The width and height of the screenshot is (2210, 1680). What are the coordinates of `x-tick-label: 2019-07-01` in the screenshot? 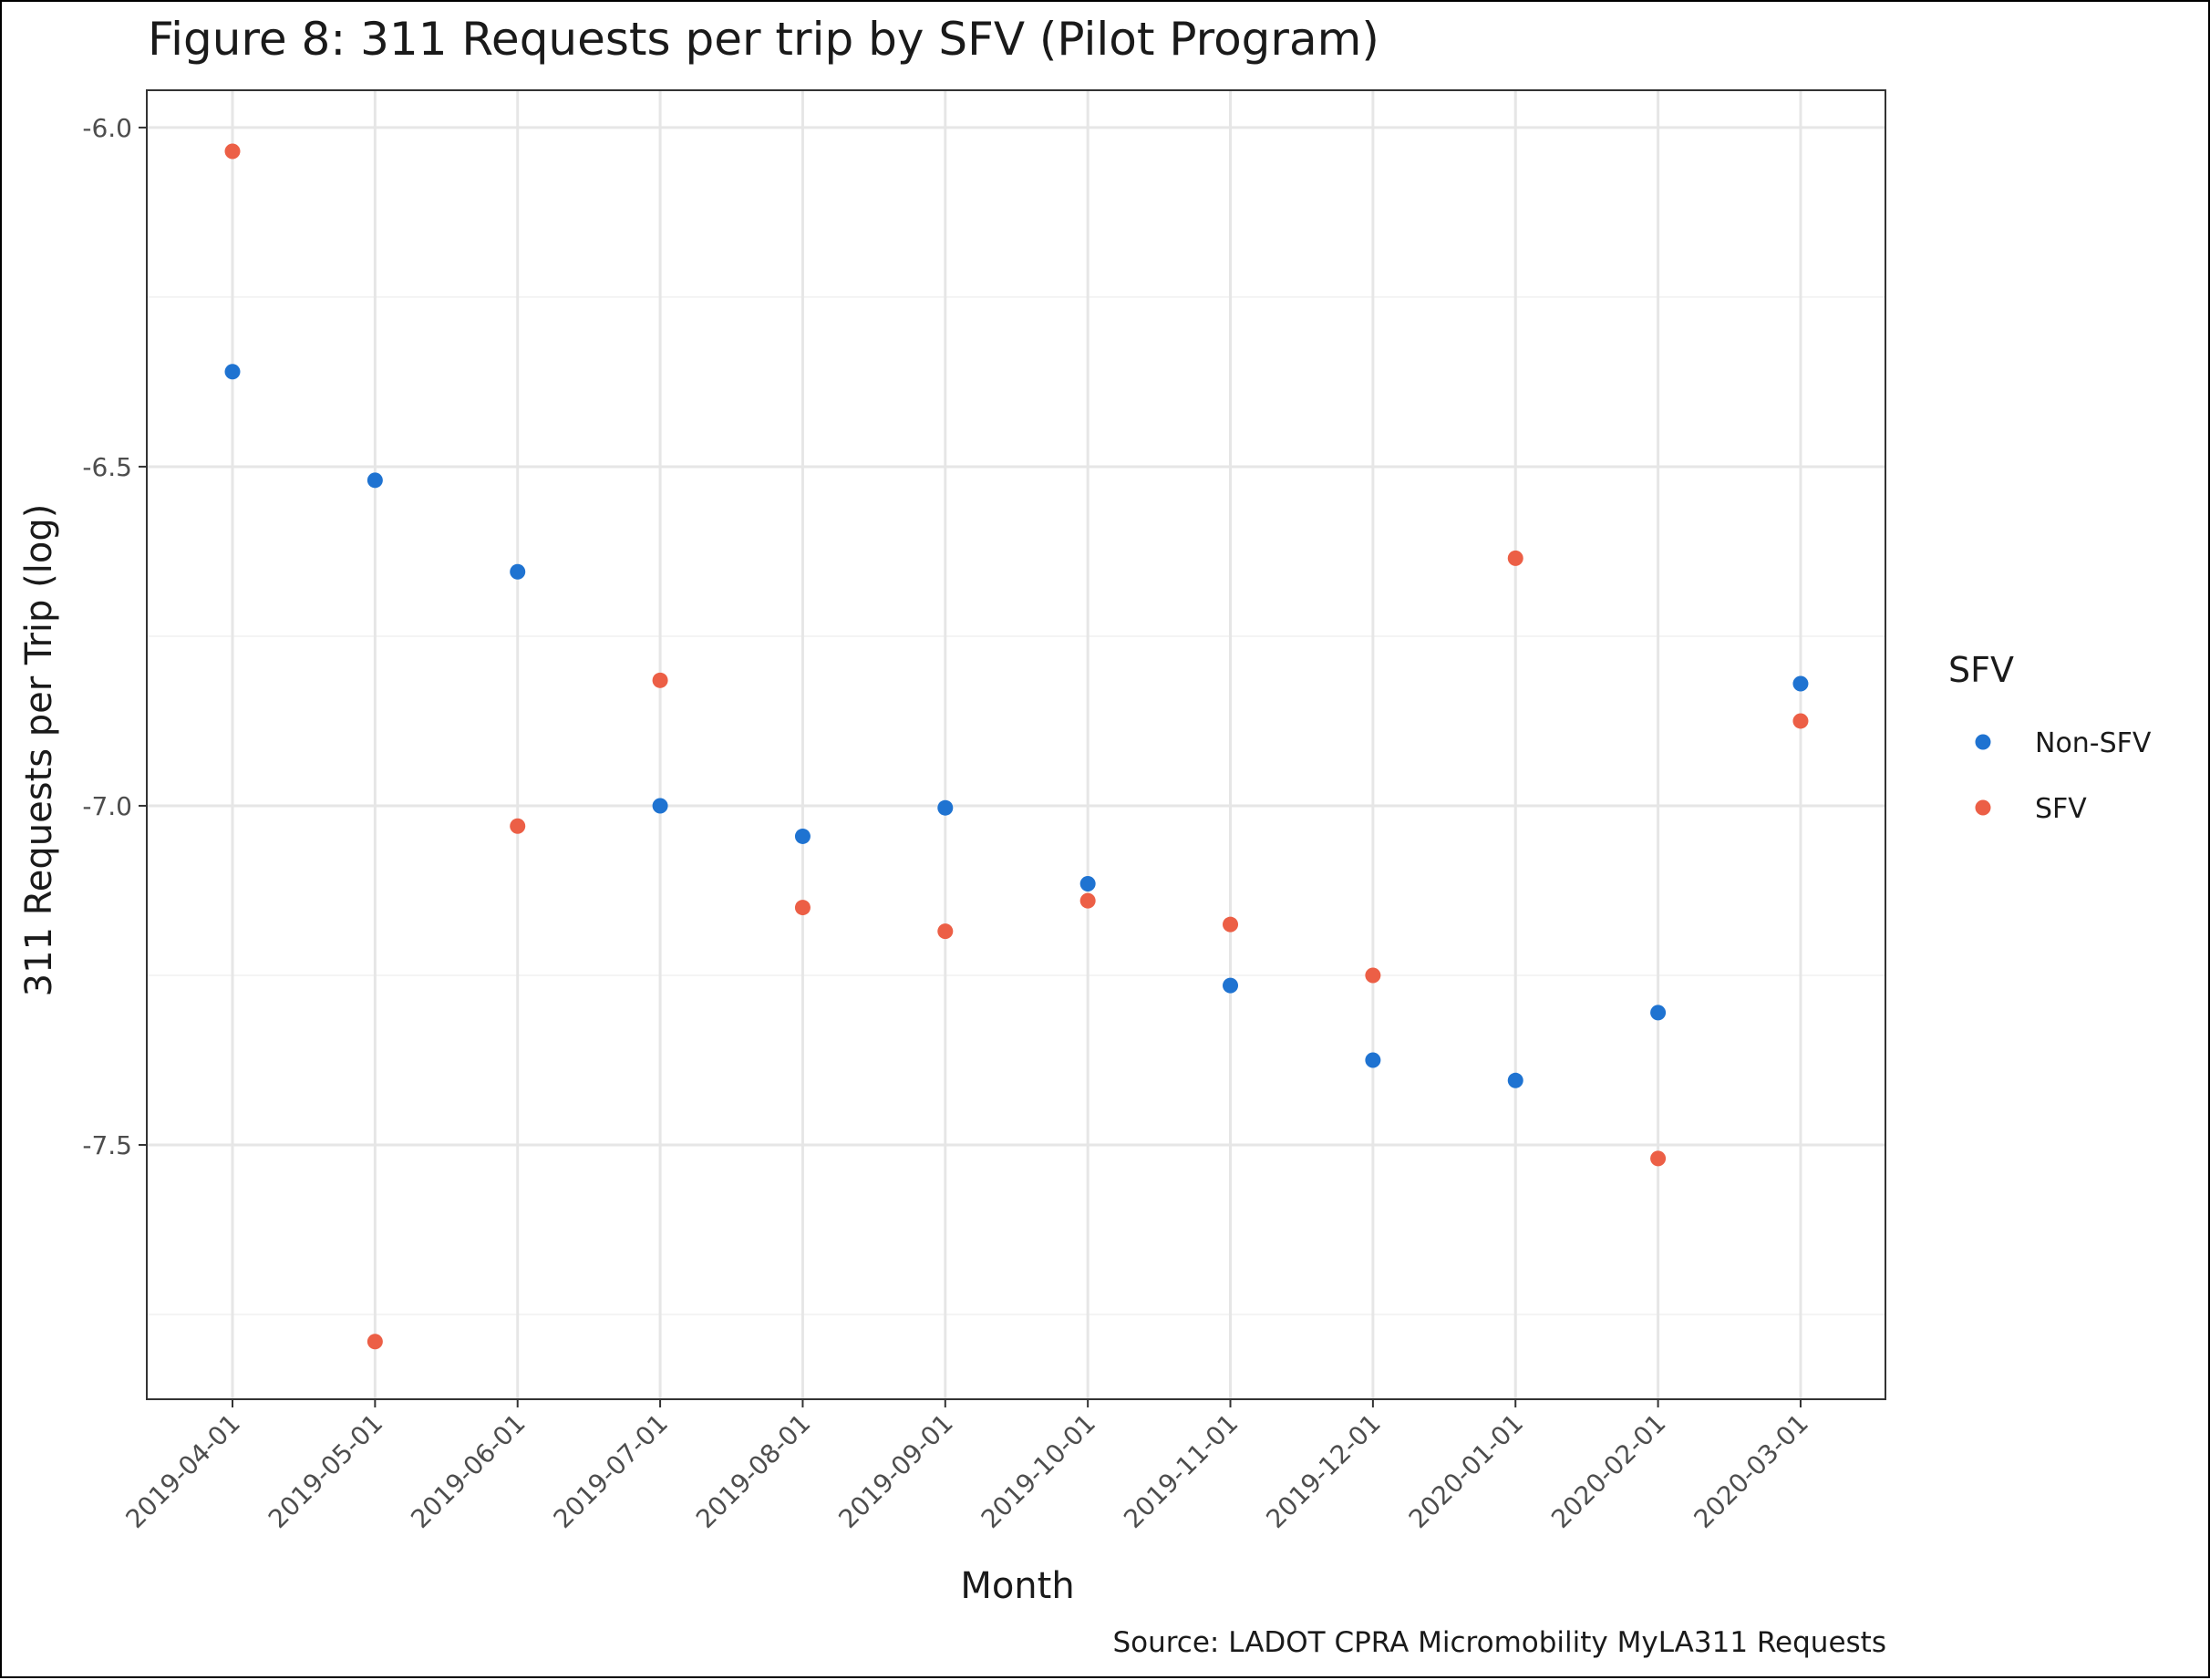 It's located at (611, 1471).